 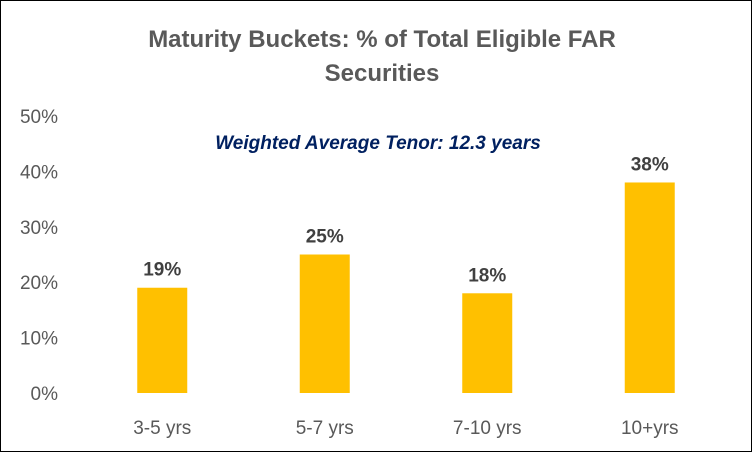 What do you see at coordinates (325, 237) in the screenshot?
I see `bar-data-label: 25%` at bounding box center [325, 237].